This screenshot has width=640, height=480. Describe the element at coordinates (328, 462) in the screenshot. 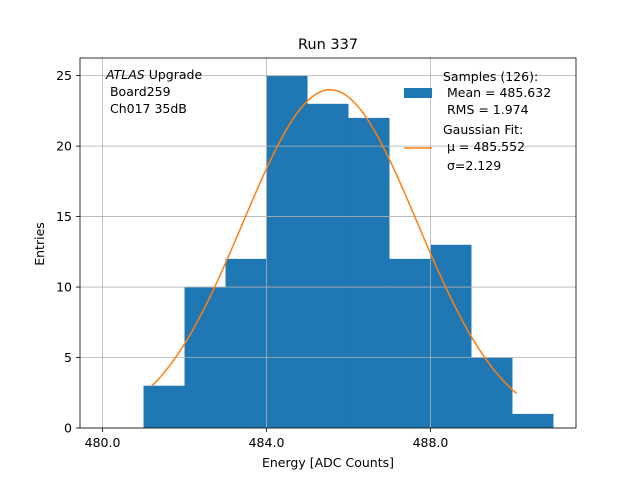

I see `x-axis-label: Energy [ADC Counts]` at that location.